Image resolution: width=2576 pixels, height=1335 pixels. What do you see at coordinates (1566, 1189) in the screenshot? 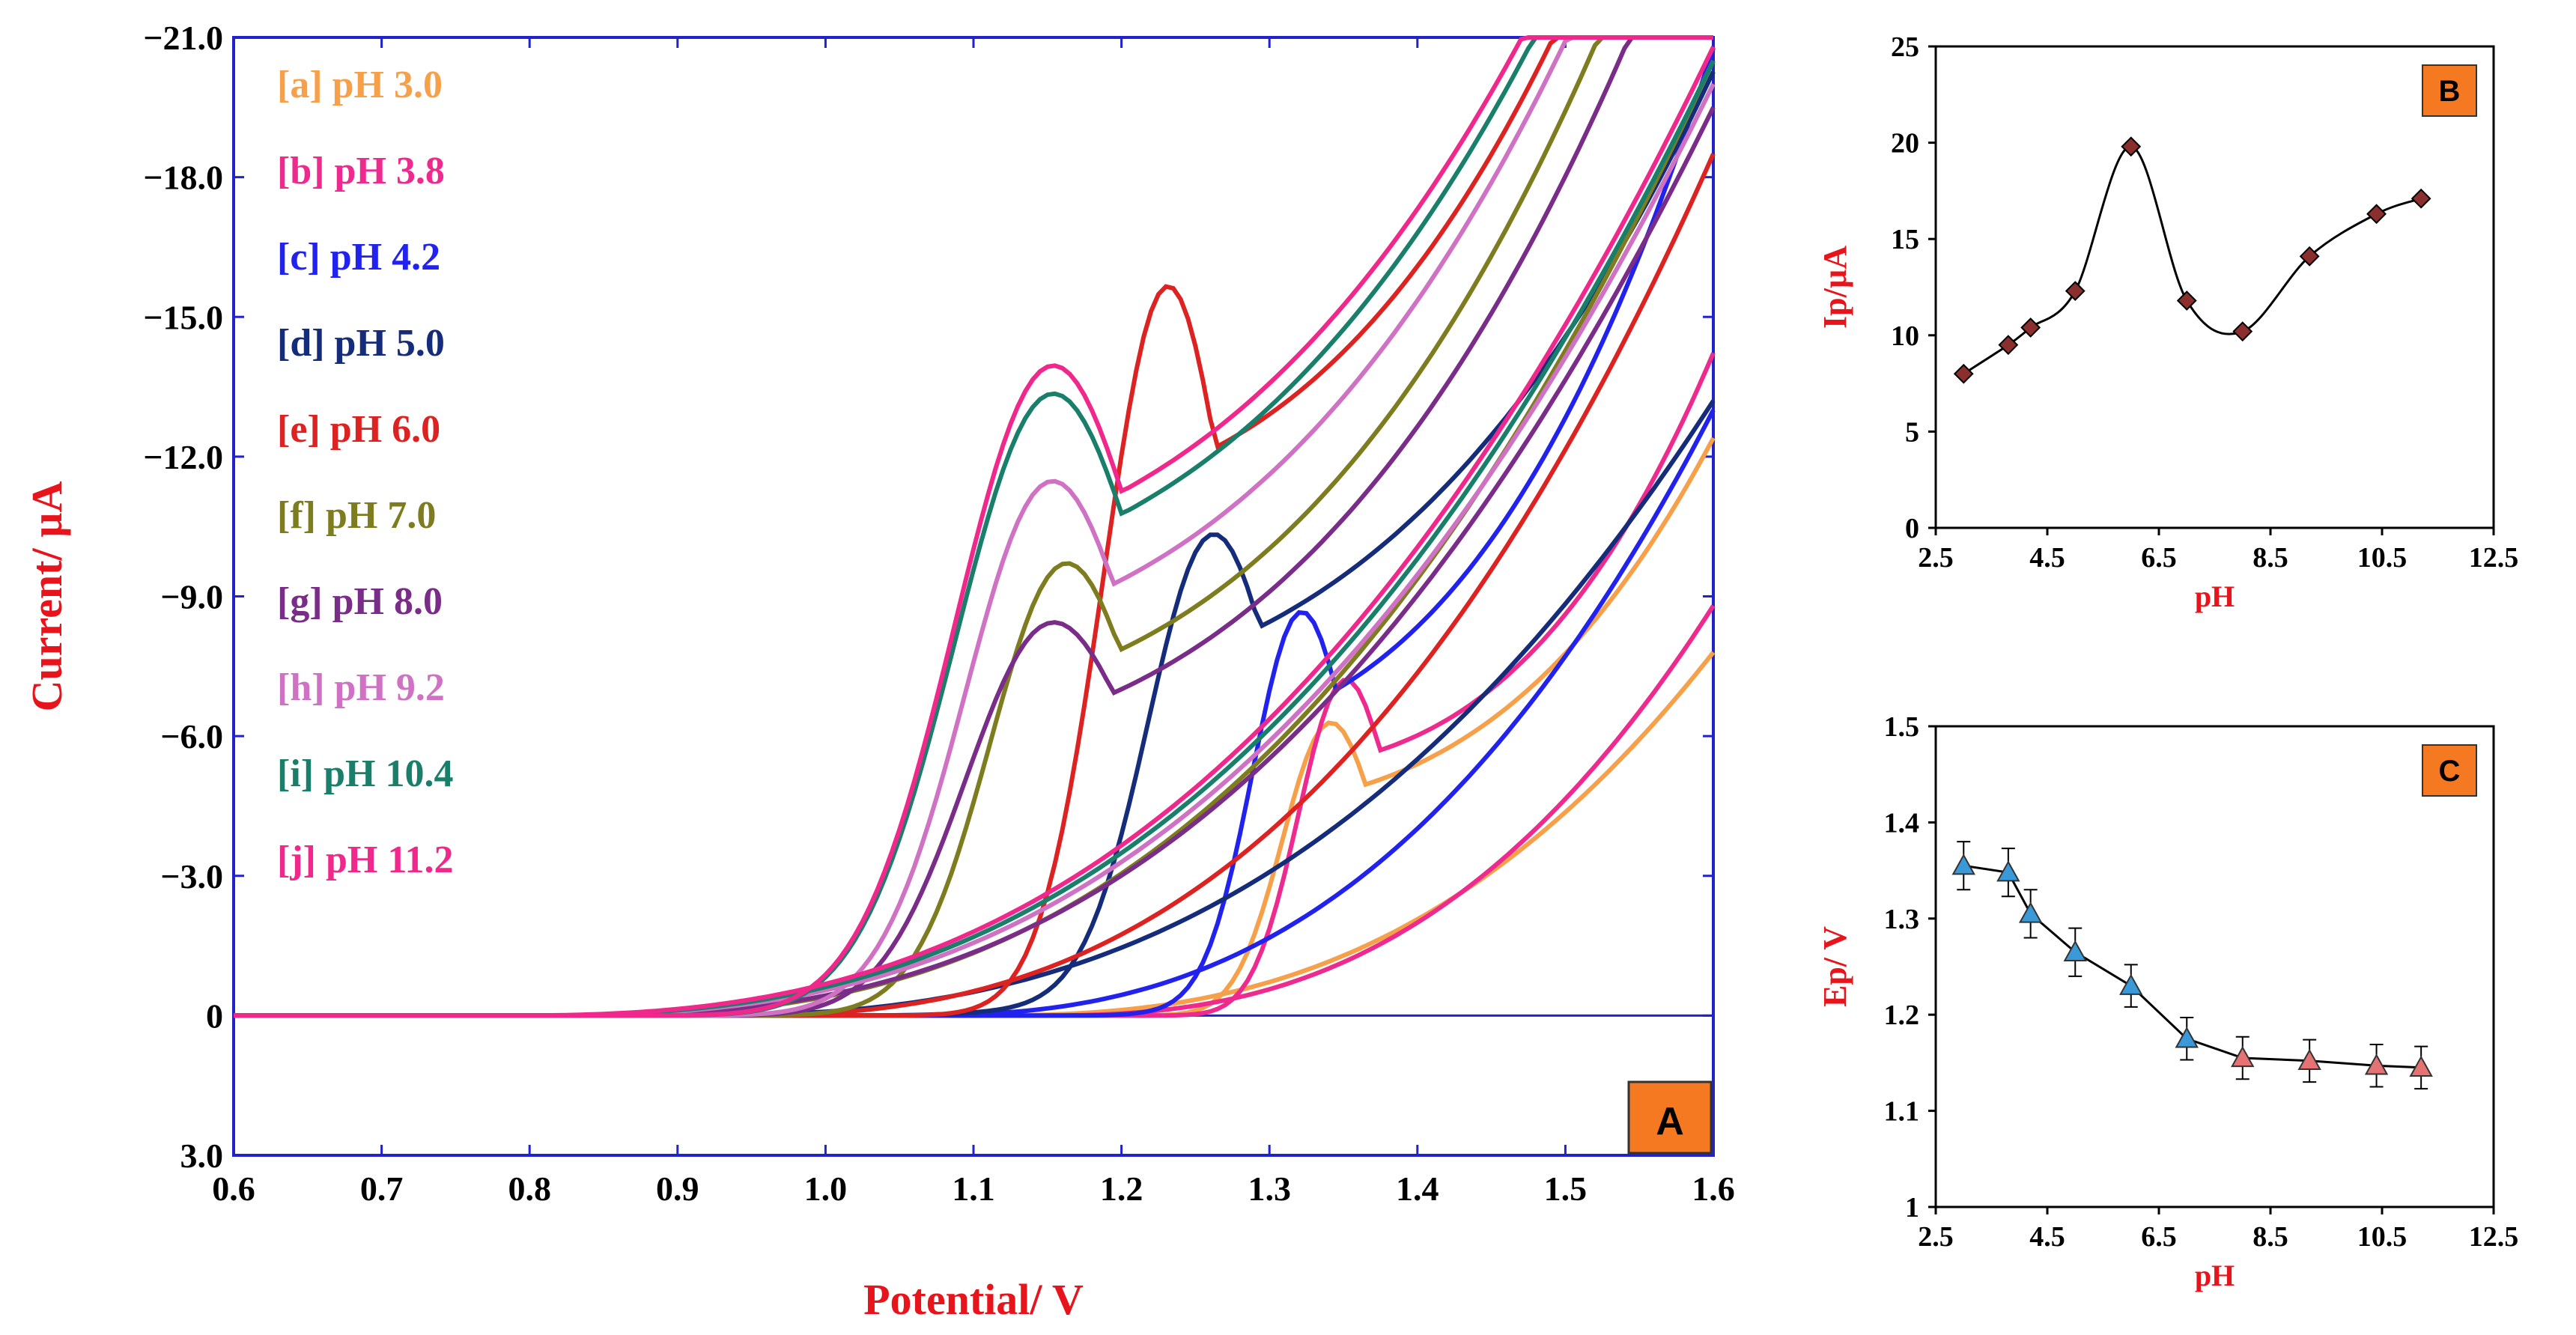
I see `x-tick-label: 1.5` at bounding box center [1566, 1189].